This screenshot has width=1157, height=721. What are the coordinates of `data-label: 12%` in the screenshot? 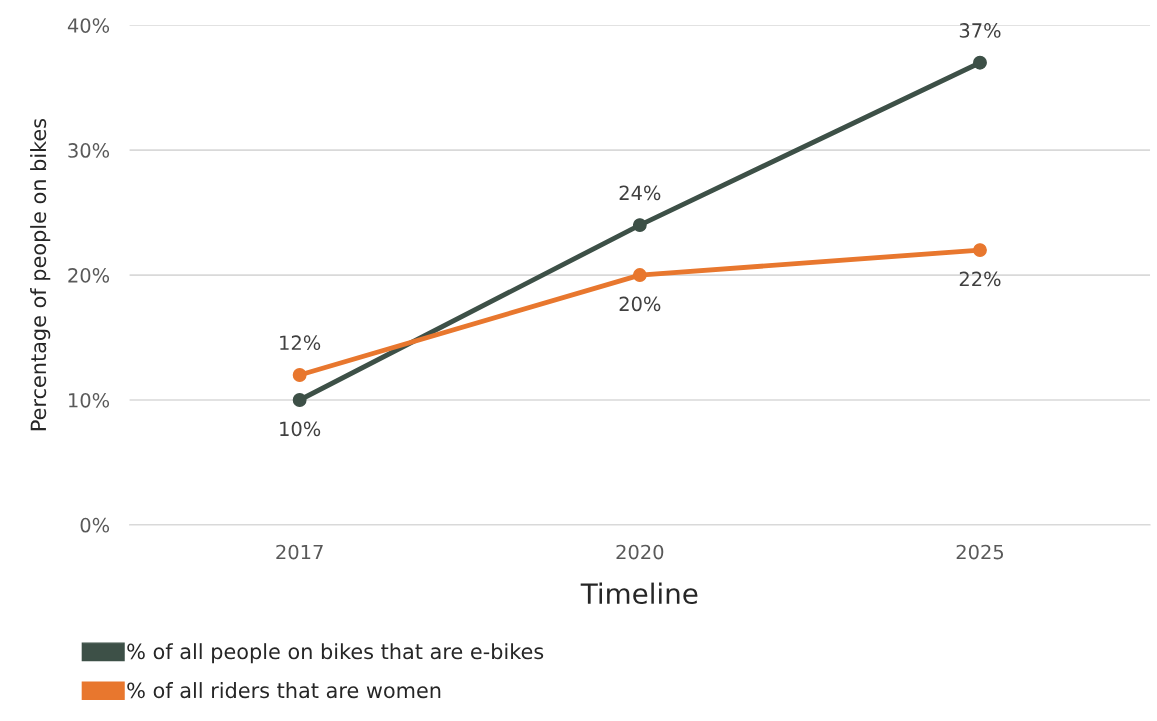 It's located at (300, 343).